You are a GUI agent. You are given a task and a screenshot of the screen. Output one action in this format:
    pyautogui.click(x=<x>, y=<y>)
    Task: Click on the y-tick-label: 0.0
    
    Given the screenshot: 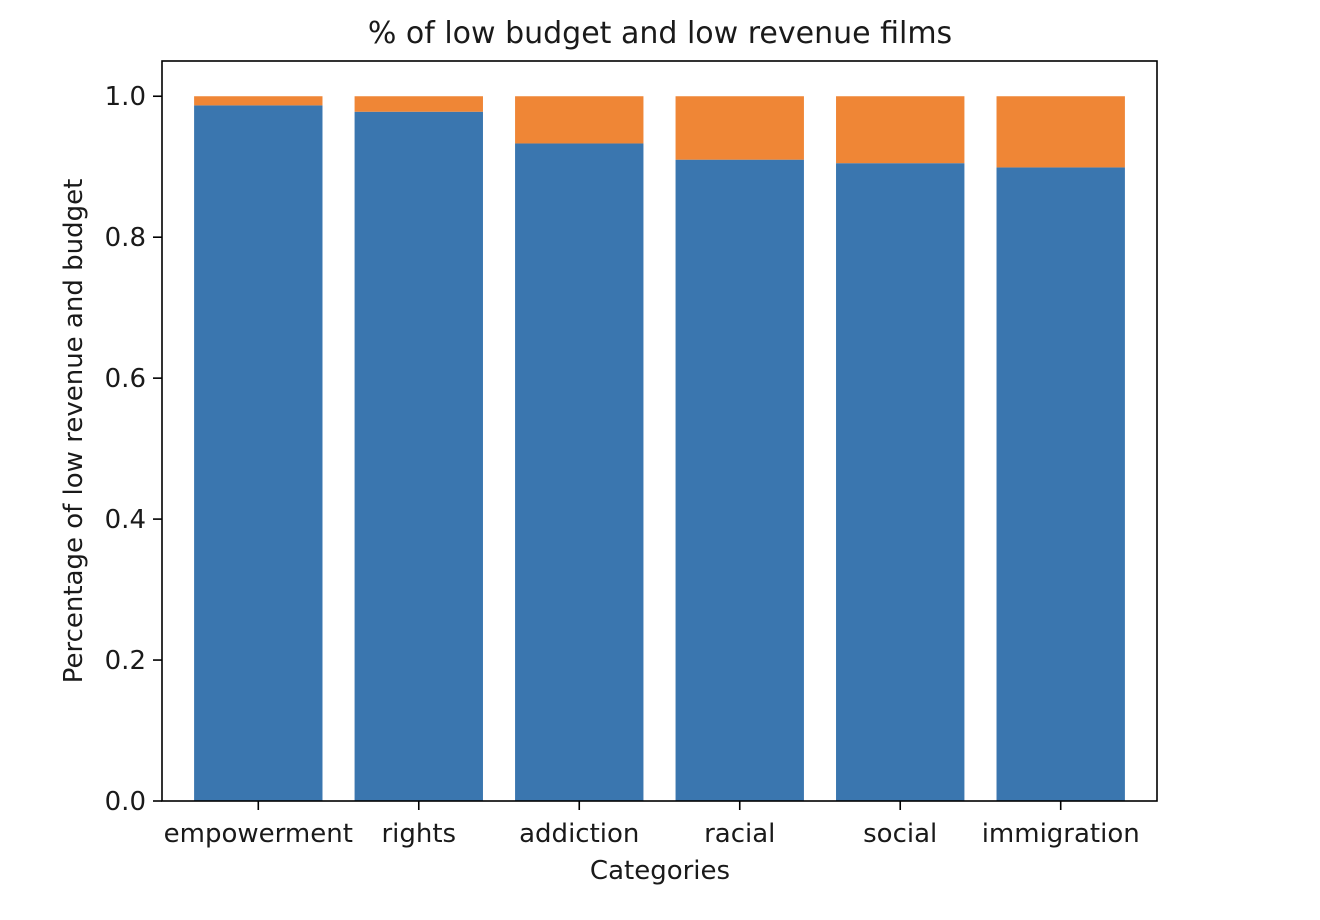 What is the action you would take?
    pyautogui.click(x=125, y=802)
    